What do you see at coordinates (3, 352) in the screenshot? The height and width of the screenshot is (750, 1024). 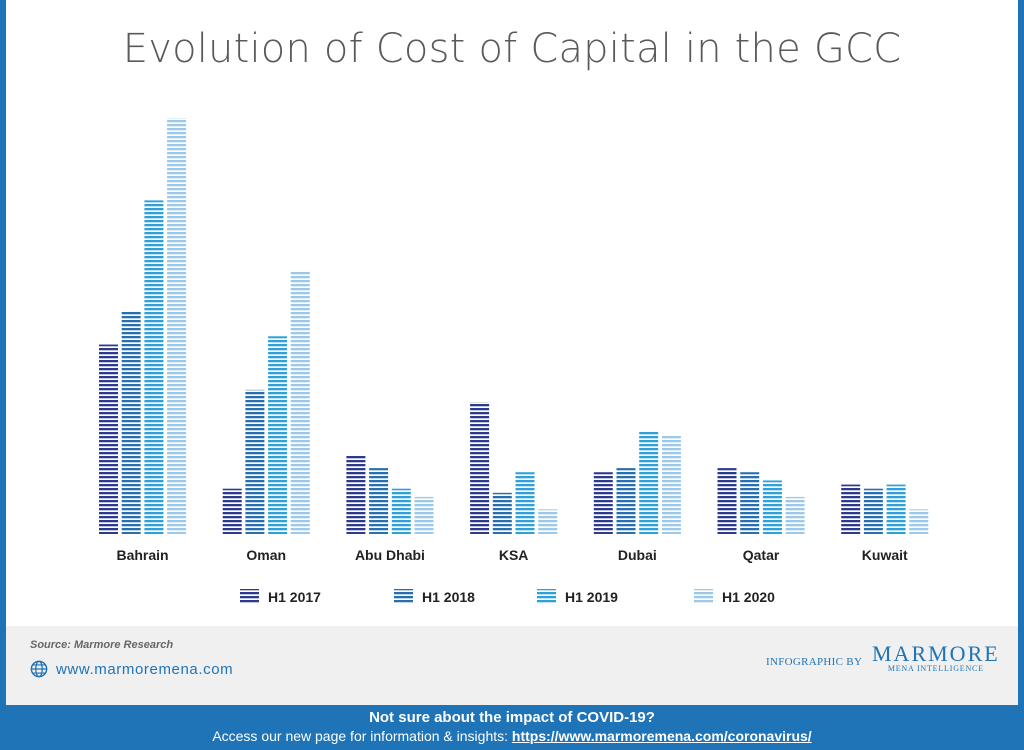 I see `left-border` at bounding box center [3, 352].